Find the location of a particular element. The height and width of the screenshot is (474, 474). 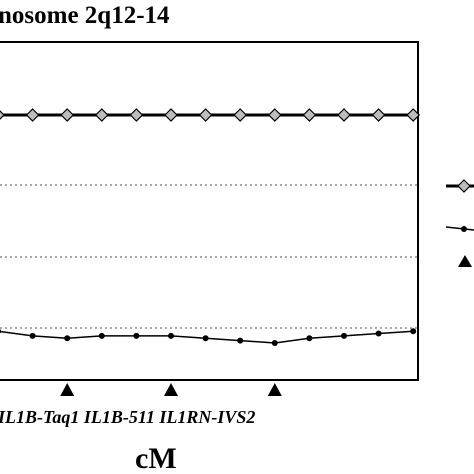

gene-markers is located at coordinates (171, 389).